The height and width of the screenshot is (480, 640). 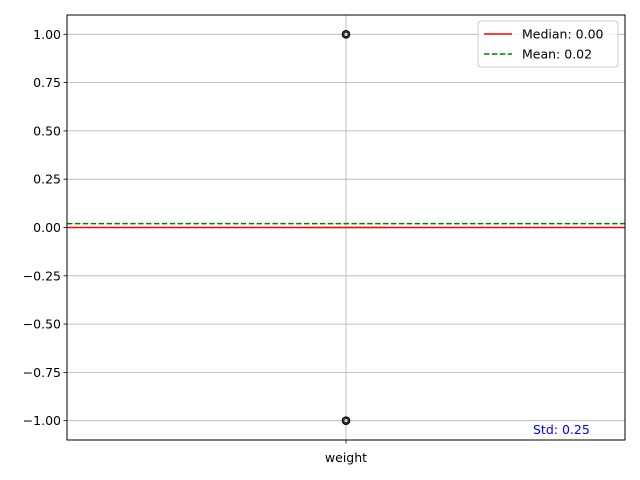 I want to click on legend-box, so click(x=548, y=44).